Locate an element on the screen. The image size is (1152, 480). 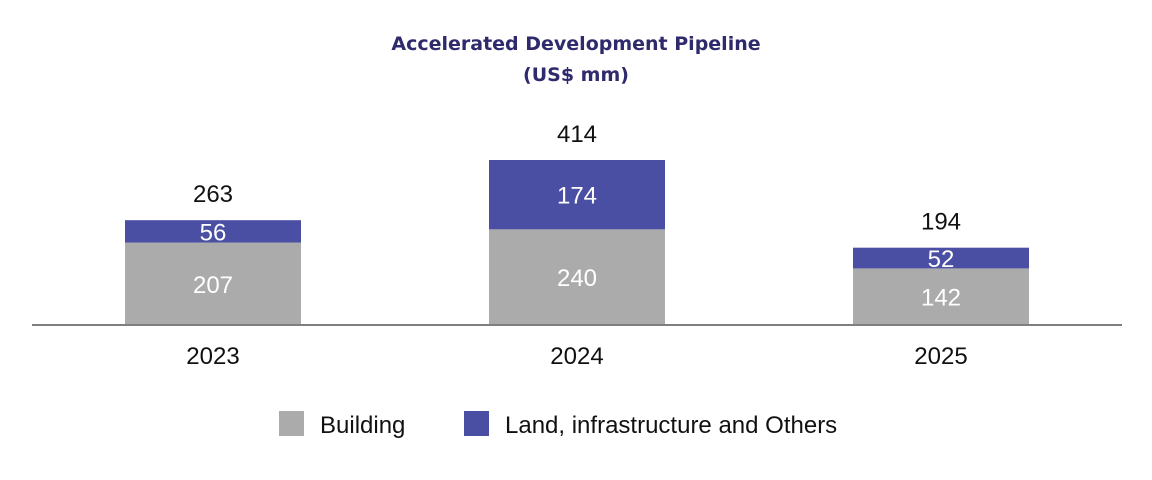
total-label-2024: 414 is located at coordinates (577, 134).